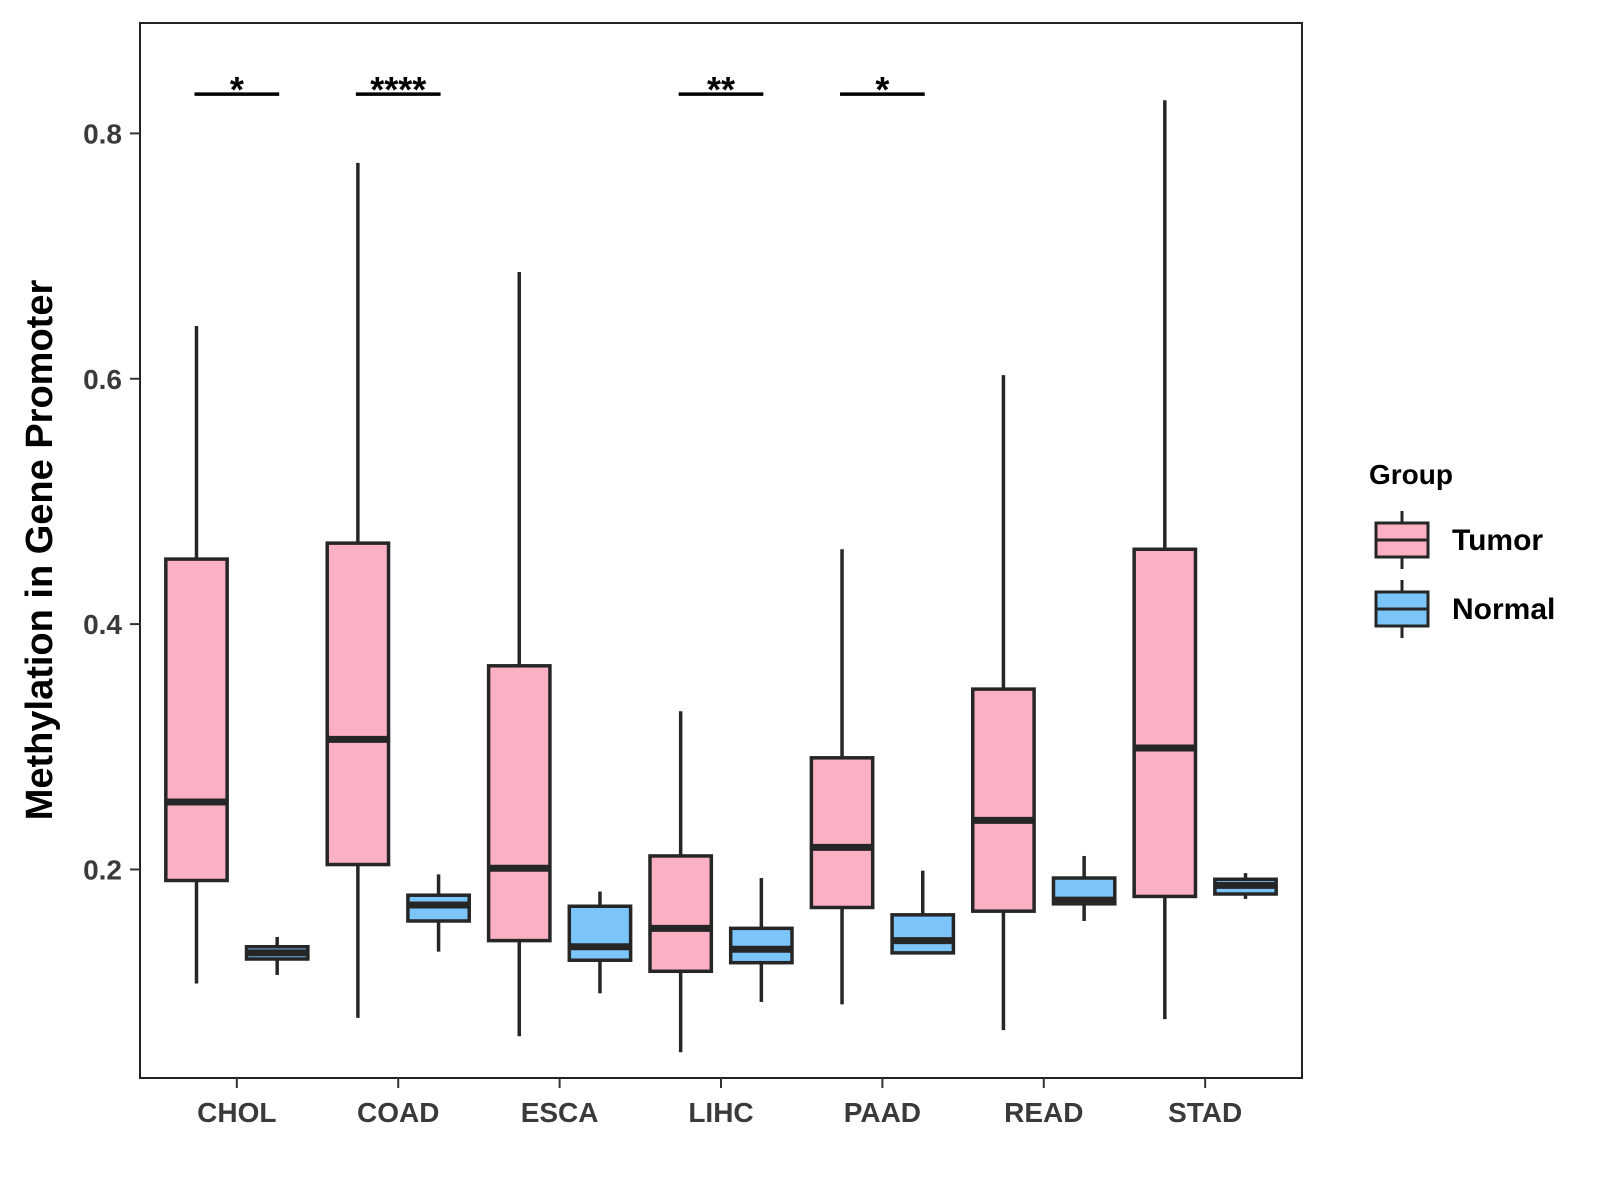 The height and width of the screenshot is (1200, 1600). I want to click on y-axis: 0.2 0.4 0.6 0.8, so click(111, 501).